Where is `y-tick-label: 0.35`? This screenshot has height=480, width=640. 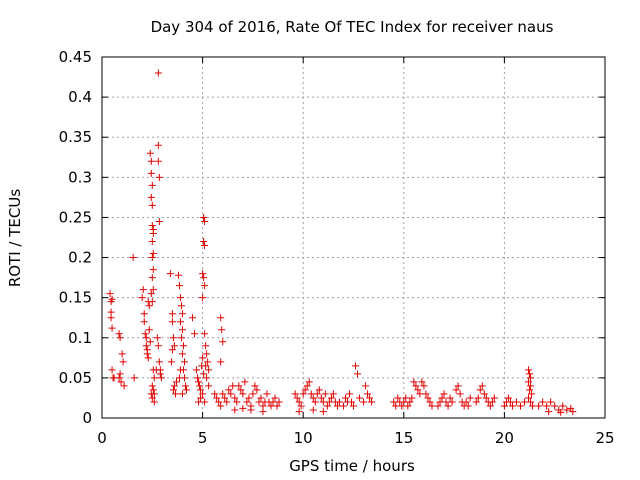
y-tick-label: 0.35 is located at coordinates (75, 137).